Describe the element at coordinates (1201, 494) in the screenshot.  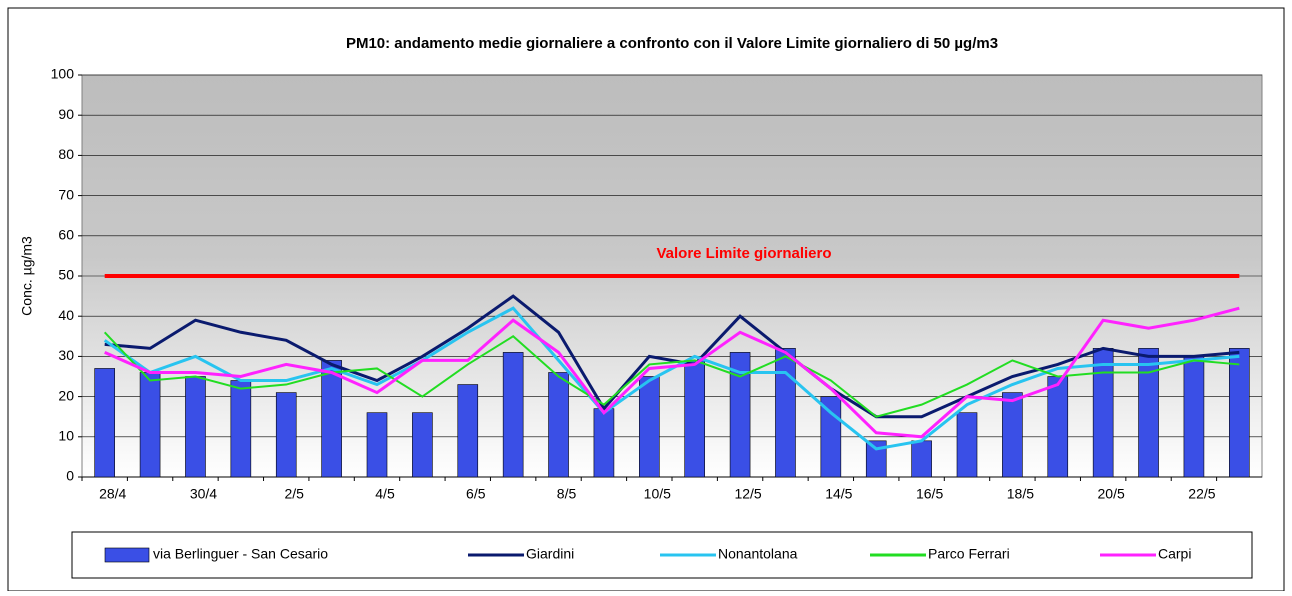
I see `x-tick-label: 22/5` at that location.